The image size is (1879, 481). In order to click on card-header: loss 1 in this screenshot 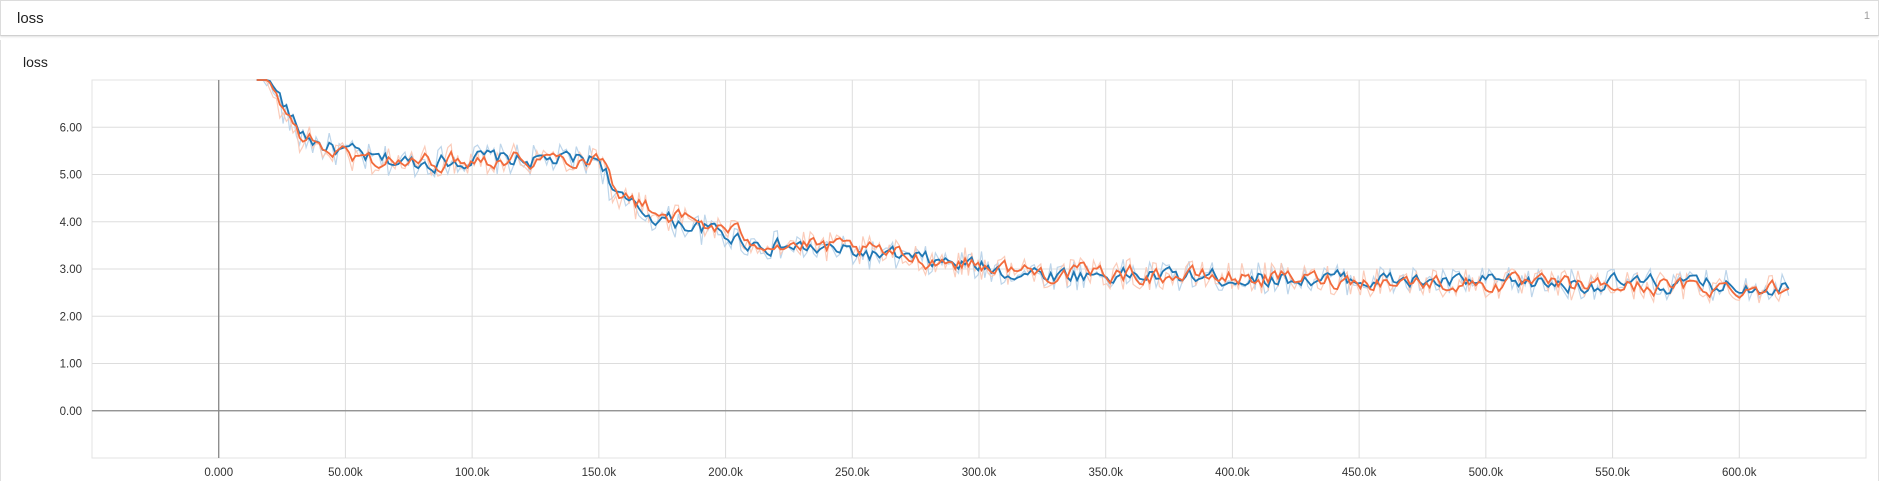, I will do `click(939, 18)`.